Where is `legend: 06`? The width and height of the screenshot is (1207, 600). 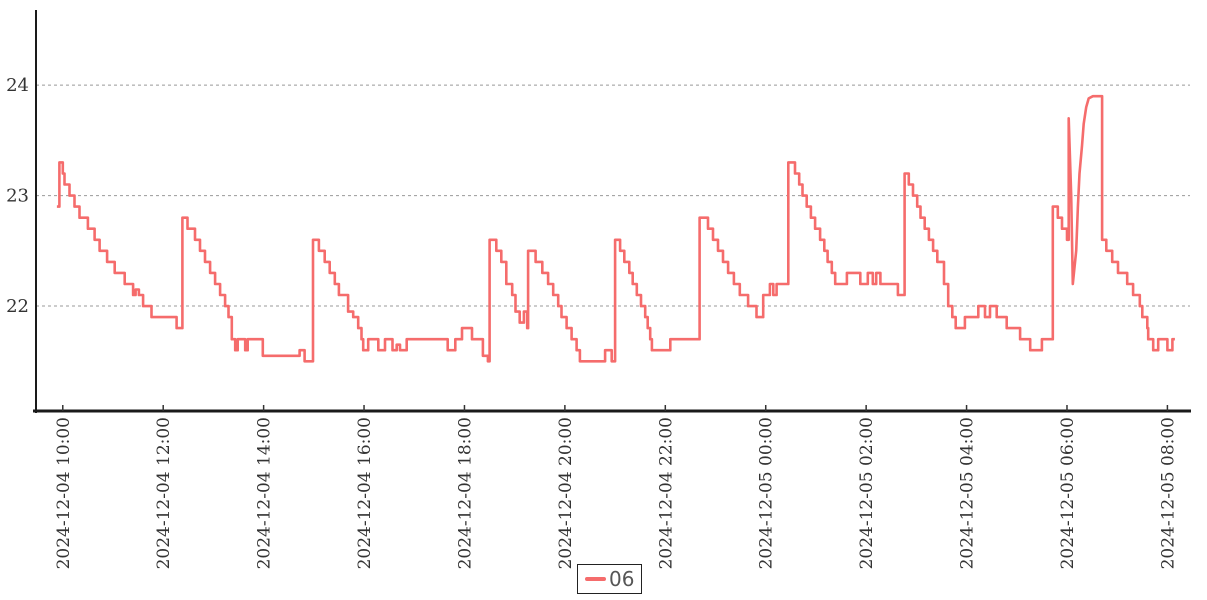
legend: 06 is located at coordinates (610, 579).